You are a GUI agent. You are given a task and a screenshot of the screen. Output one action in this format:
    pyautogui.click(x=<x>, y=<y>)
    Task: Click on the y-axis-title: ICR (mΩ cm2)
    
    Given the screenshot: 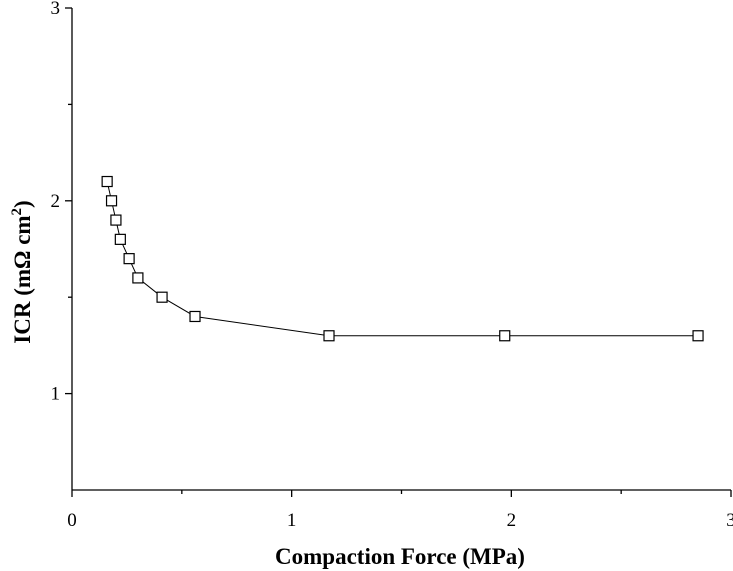 What is the action you would take?
    pyautogui.click(x=22, y=271)
    